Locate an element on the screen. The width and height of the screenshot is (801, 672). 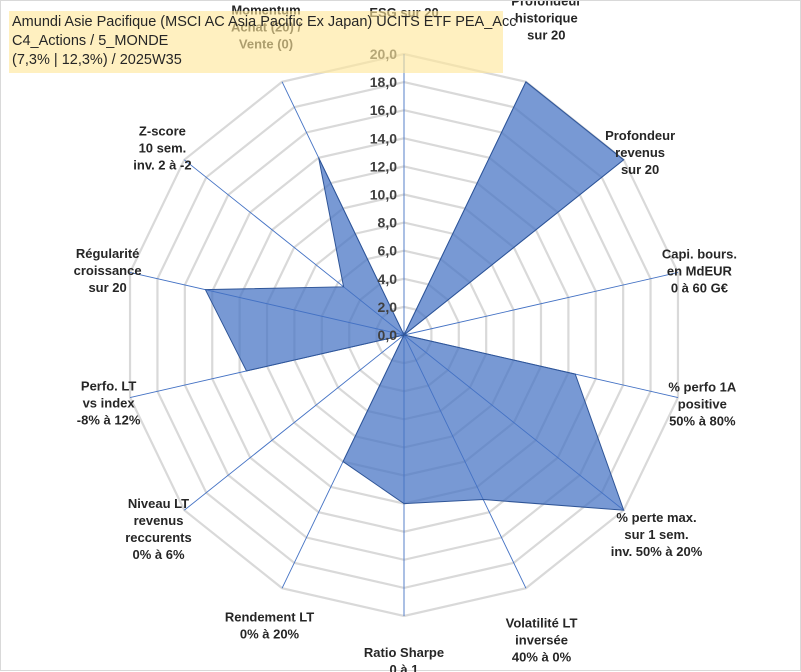
axis-label-9-line-1: revenus is located at coordinates (159, 520).